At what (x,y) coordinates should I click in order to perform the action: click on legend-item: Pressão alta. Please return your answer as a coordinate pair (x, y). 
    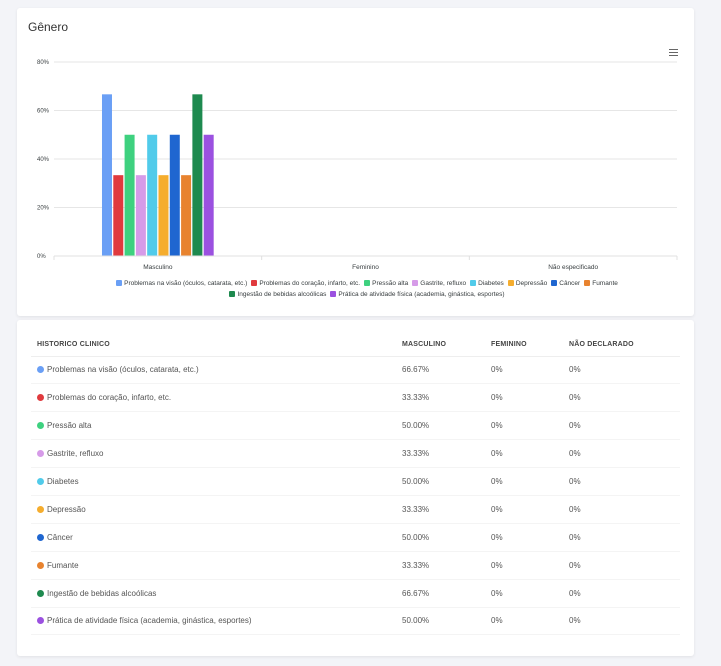
    Looking at the image, I should click on (386, 283).